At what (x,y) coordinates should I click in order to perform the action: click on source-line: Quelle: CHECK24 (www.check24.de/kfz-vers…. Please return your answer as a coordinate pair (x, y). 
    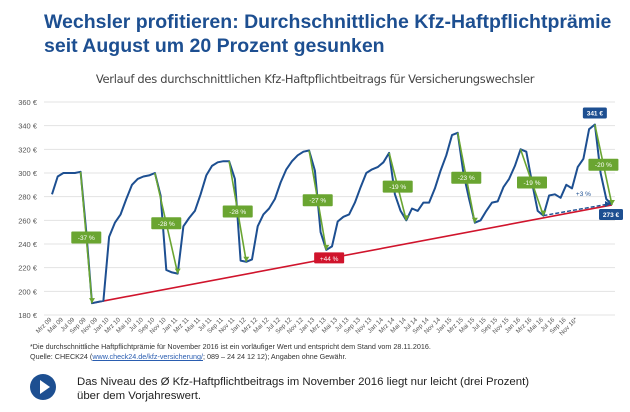
    Looking at the image, I should click on (188, 356).